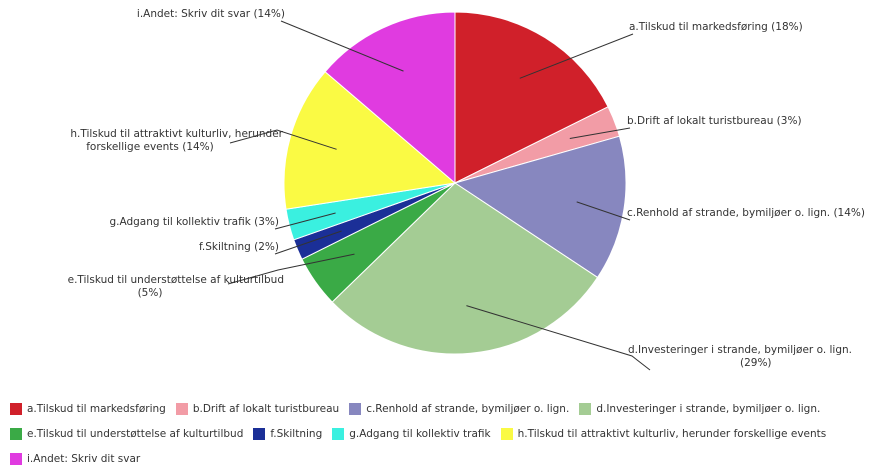 Image resolution: width=893 pixels, height=473 pixels. I want to click on legend-label: i.Andet: Skriv dit svar, so click(84, 459).